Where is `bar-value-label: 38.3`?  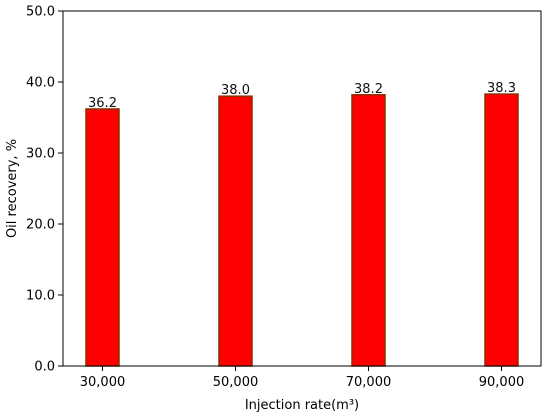 bar-value-label: 38.3 is located at coordinates (501, 88).